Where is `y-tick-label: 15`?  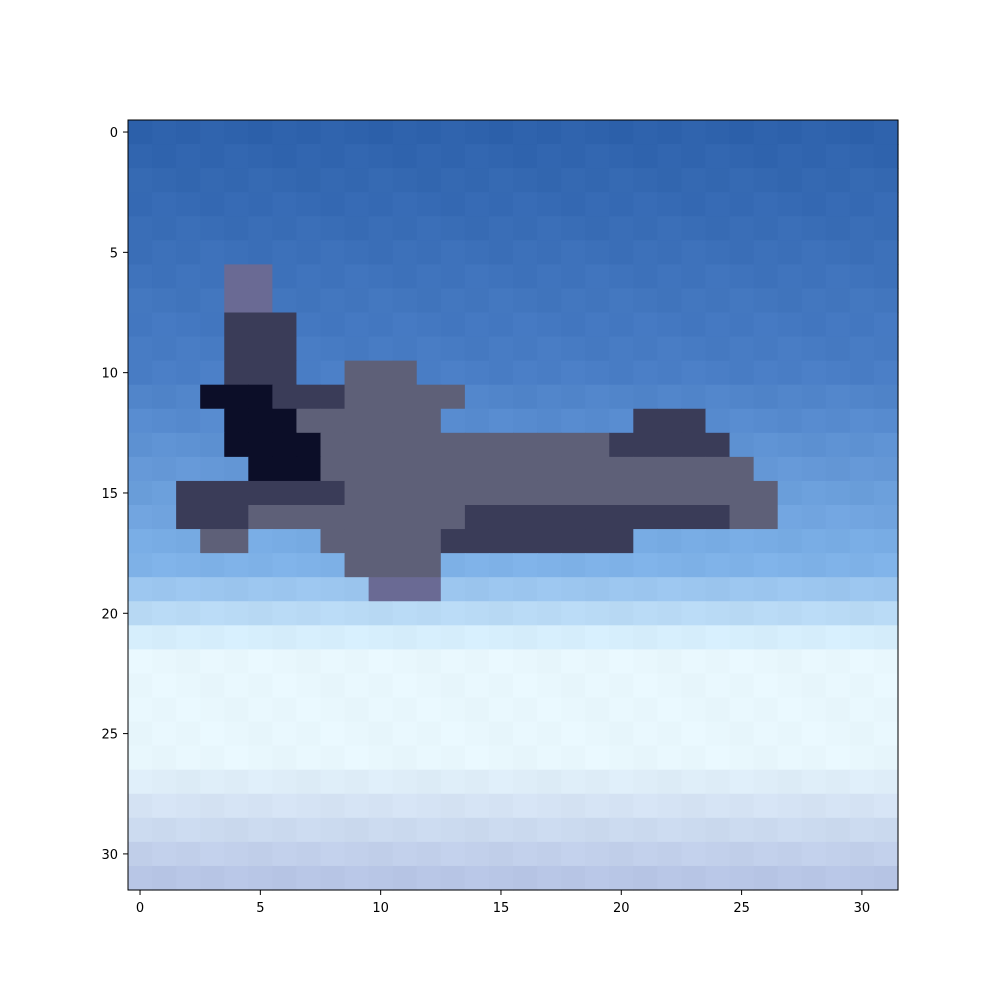 y-tick-label: 15 is located at coordinates (109, 494).